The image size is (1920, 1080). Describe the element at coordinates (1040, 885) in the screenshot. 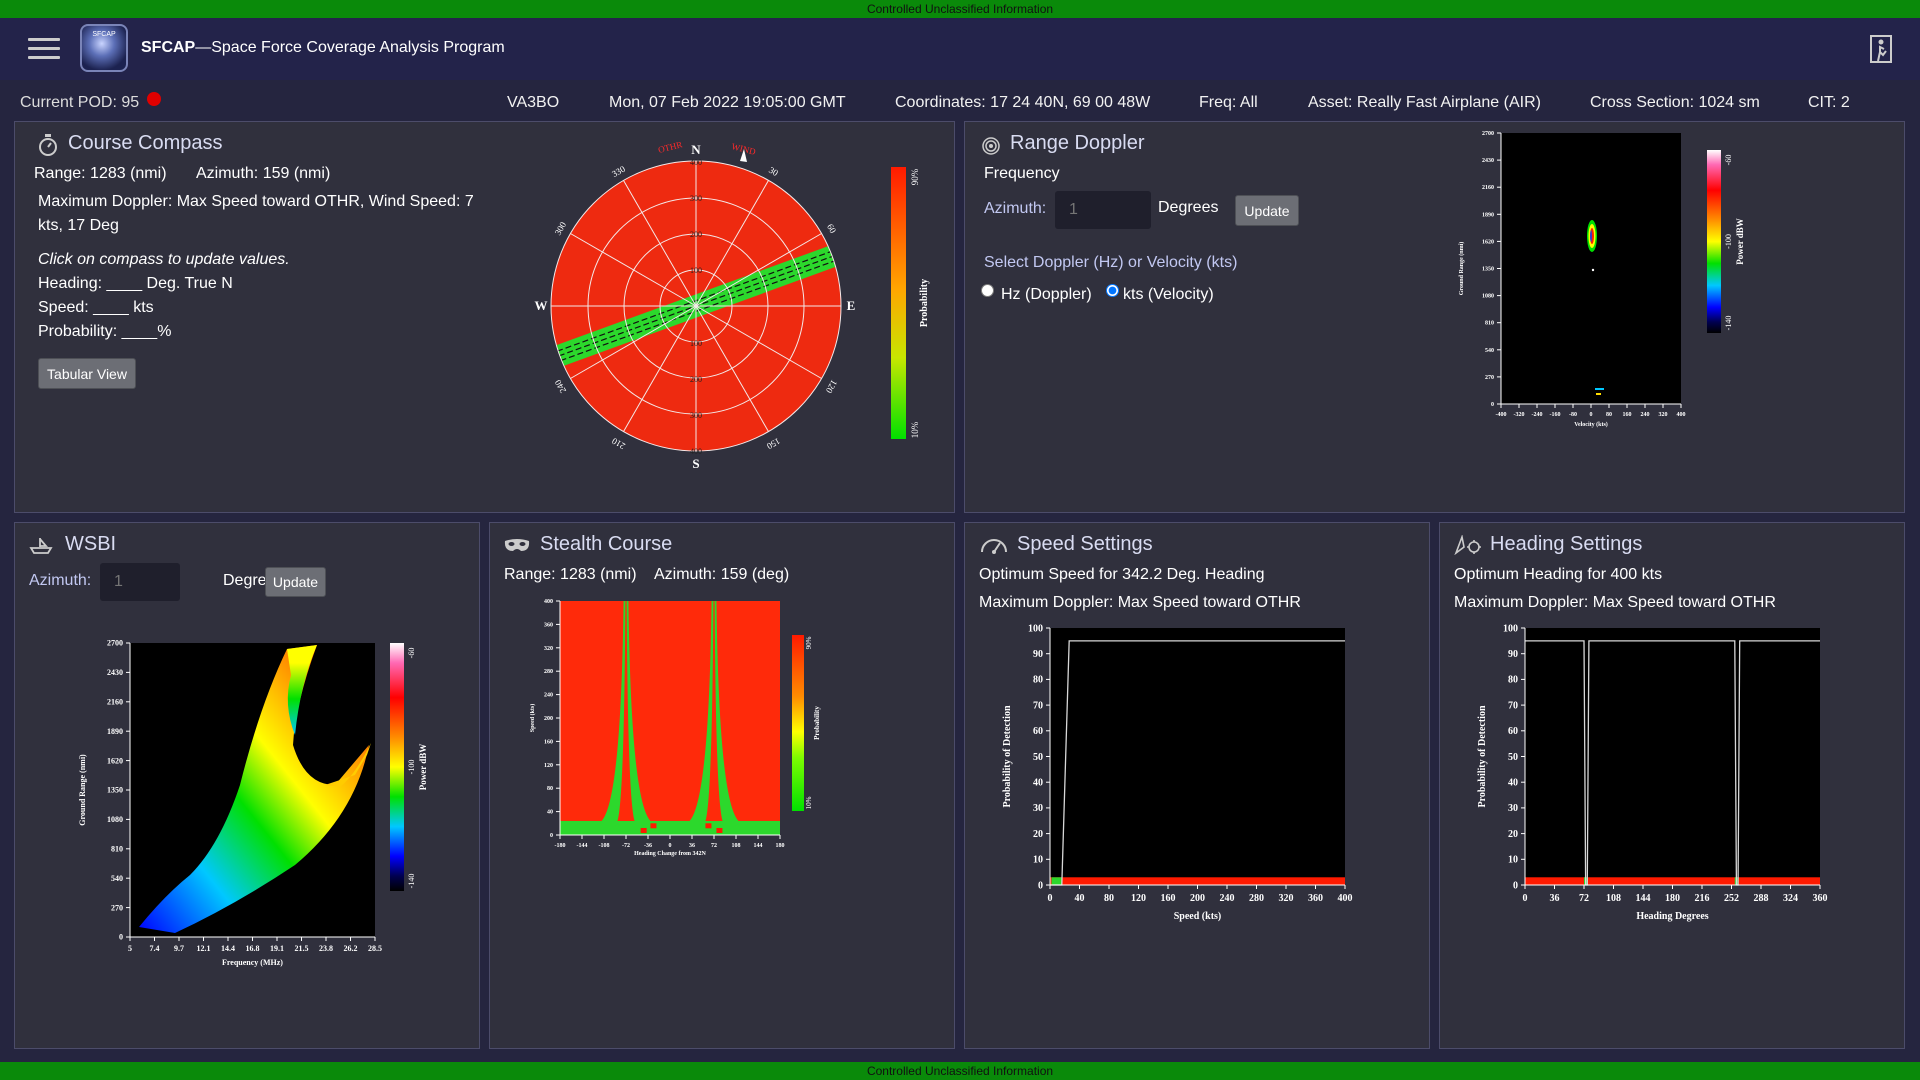

I see `y-tick-label: 0` at that location.